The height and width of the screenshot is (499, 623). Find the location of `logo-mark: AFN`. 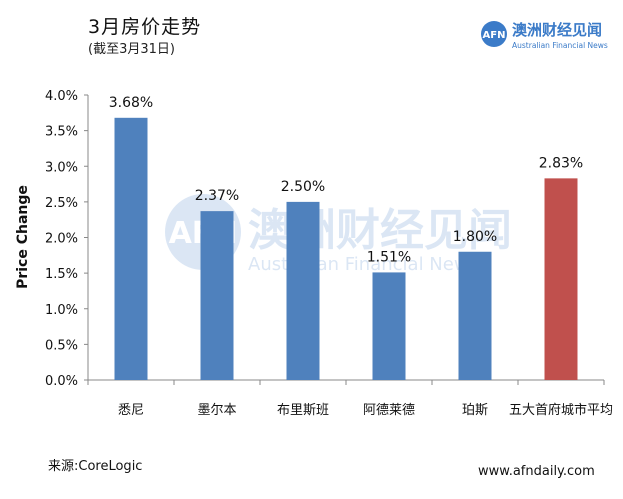

logo-mark: AFN is located at coordinates (494, 35).